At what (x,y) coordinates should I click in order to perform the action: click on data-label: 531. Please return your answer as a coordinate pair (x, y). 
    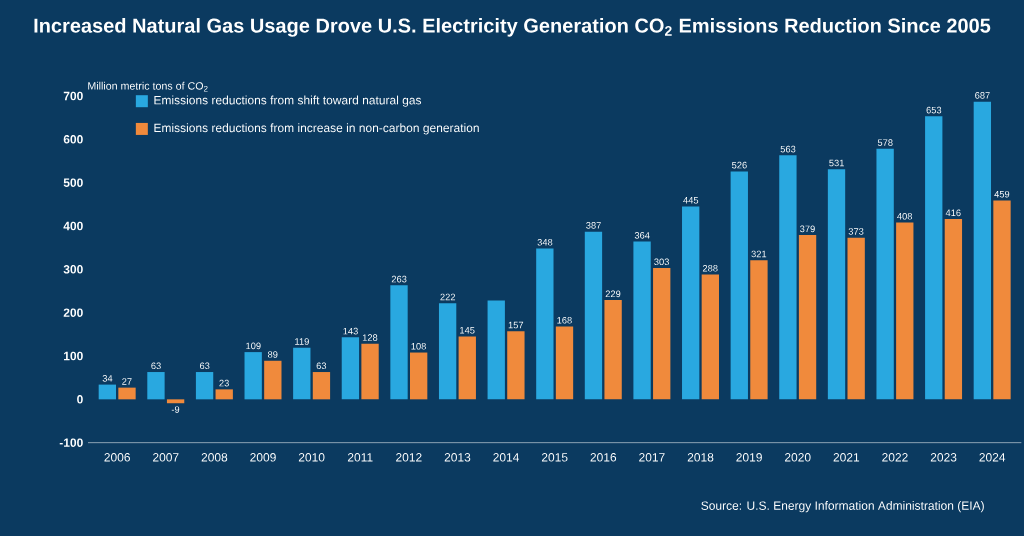
    Looking at the image, I should click on (836, 163).